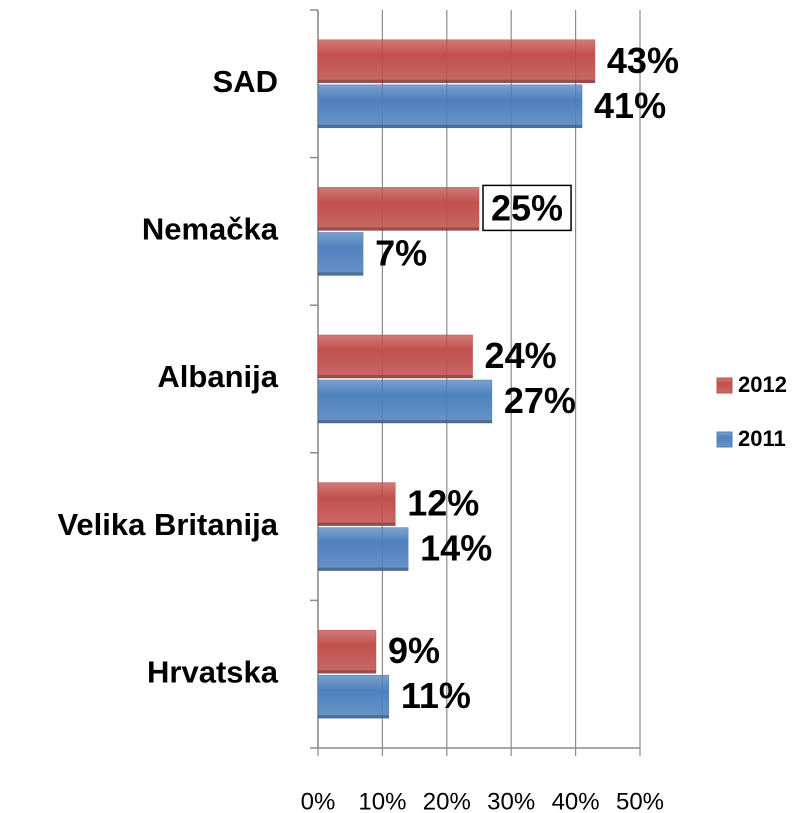 Image resolution: width=806 pixels, height=813 pixels. Describe the element at coordinates (640, 800) in the screenshot. I see `x-tick-label: 50%` at that location.